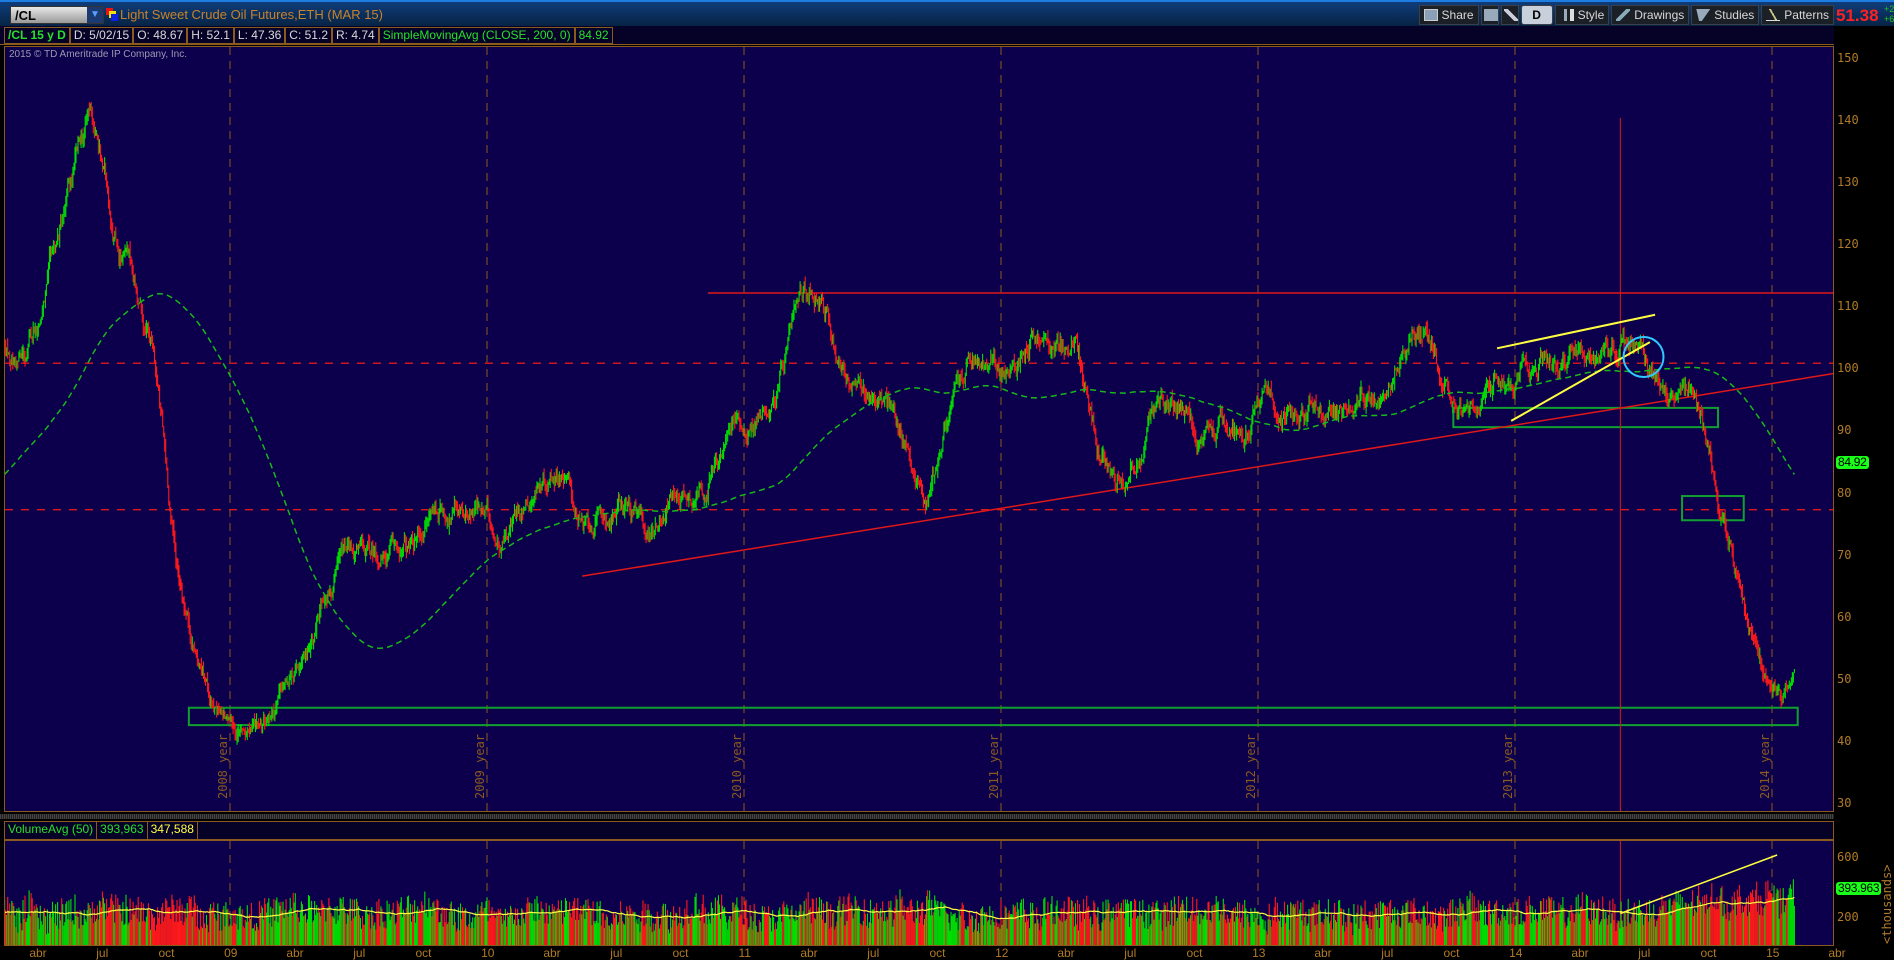 This screenshot has height=960, width=1894. Describe the element at coordinates (1844, 430) in the screenshot. I see `price-tick: 90` at that location.